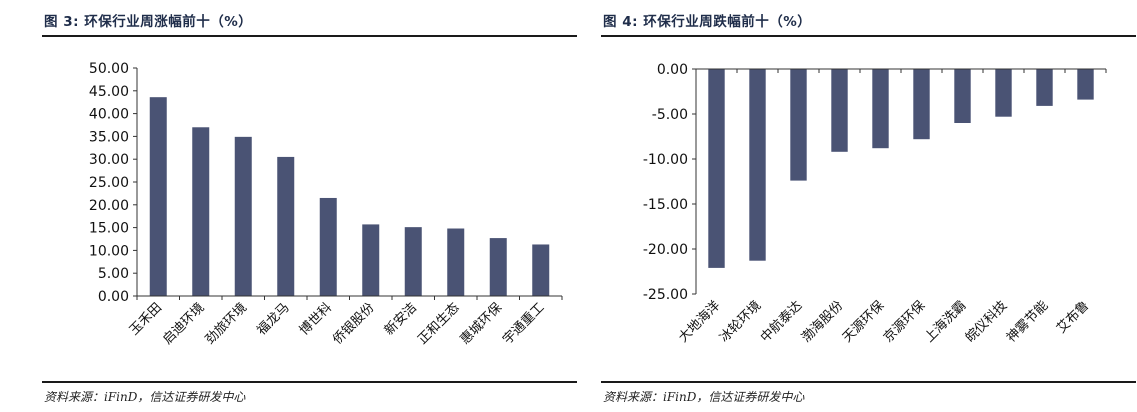 The image size is (1137, 412). Describe the element at coordinates (109, 69) in the screenshot. I see `y-tick-label: 50.00` at that location.